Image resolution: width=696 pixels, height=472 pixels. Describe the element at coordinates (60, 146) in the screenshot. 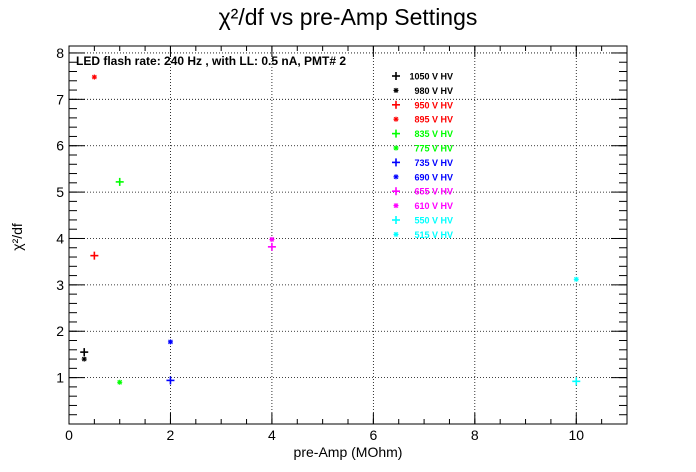

I see `y-tick-label: 6` at that location.